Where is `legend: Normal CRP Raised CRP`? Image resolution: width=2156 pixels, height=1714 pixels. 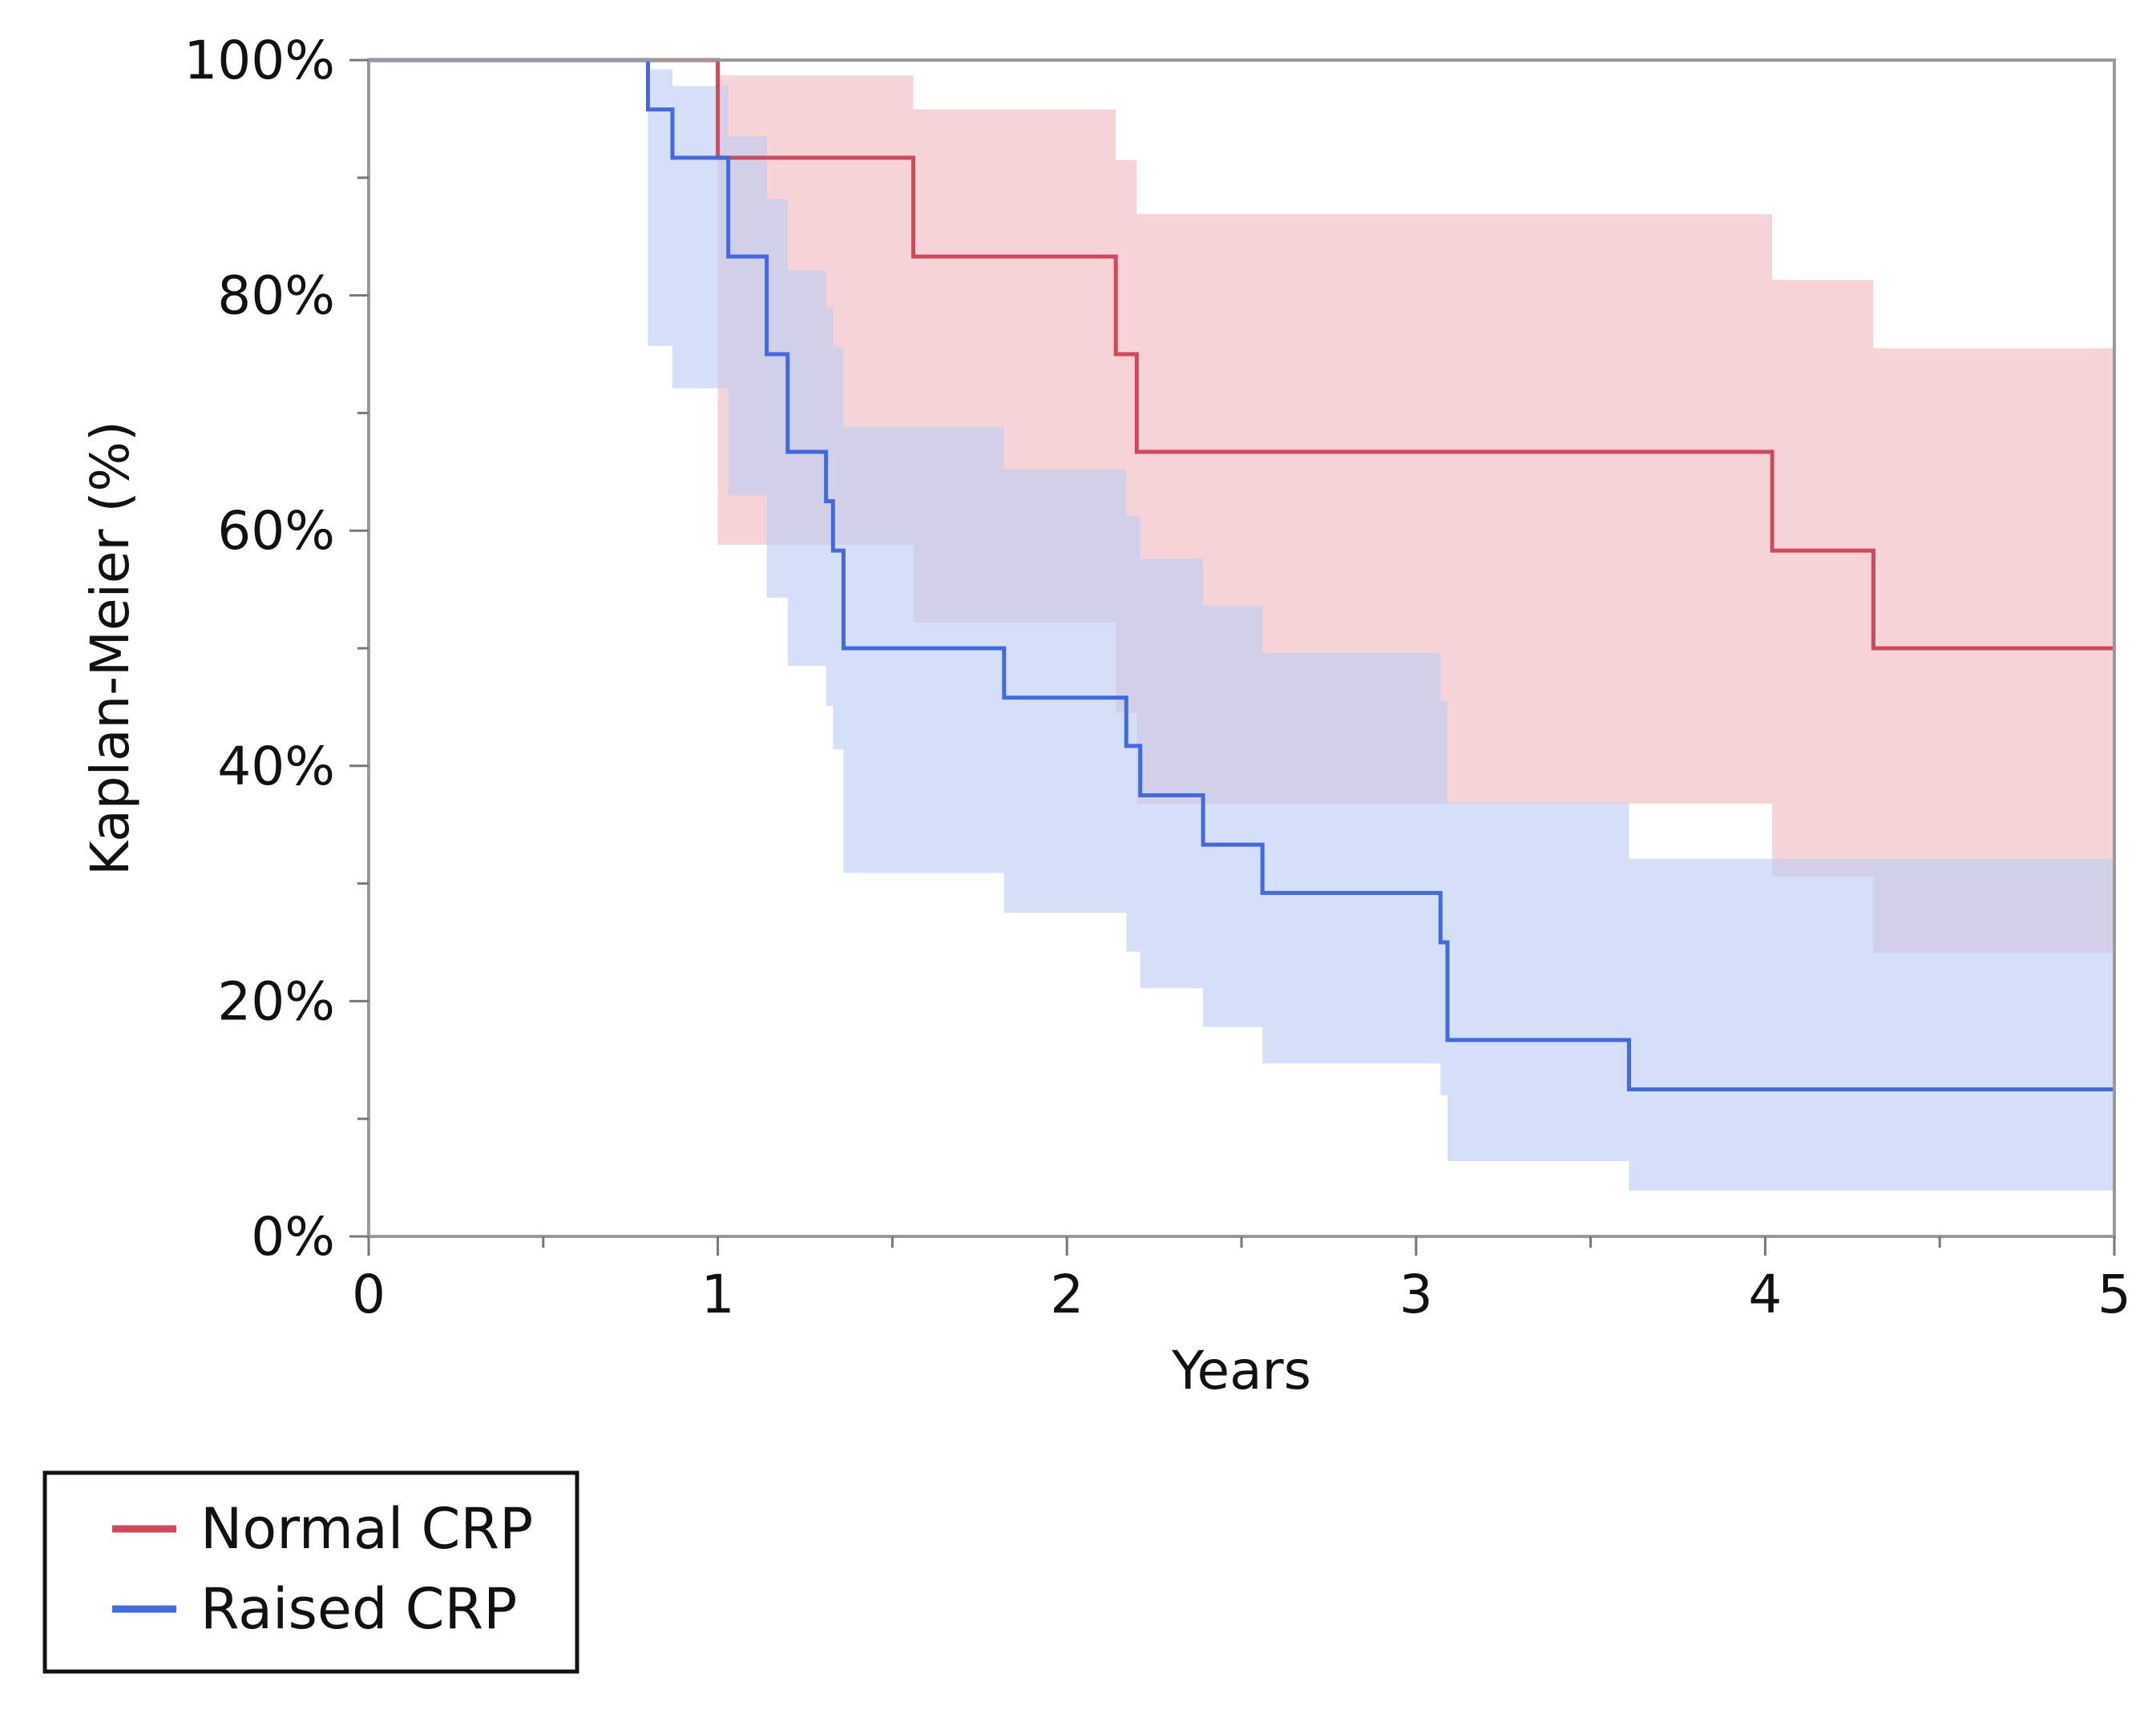
legend: Normal CRP Raised CRP is located at coordinates (310, 1572).